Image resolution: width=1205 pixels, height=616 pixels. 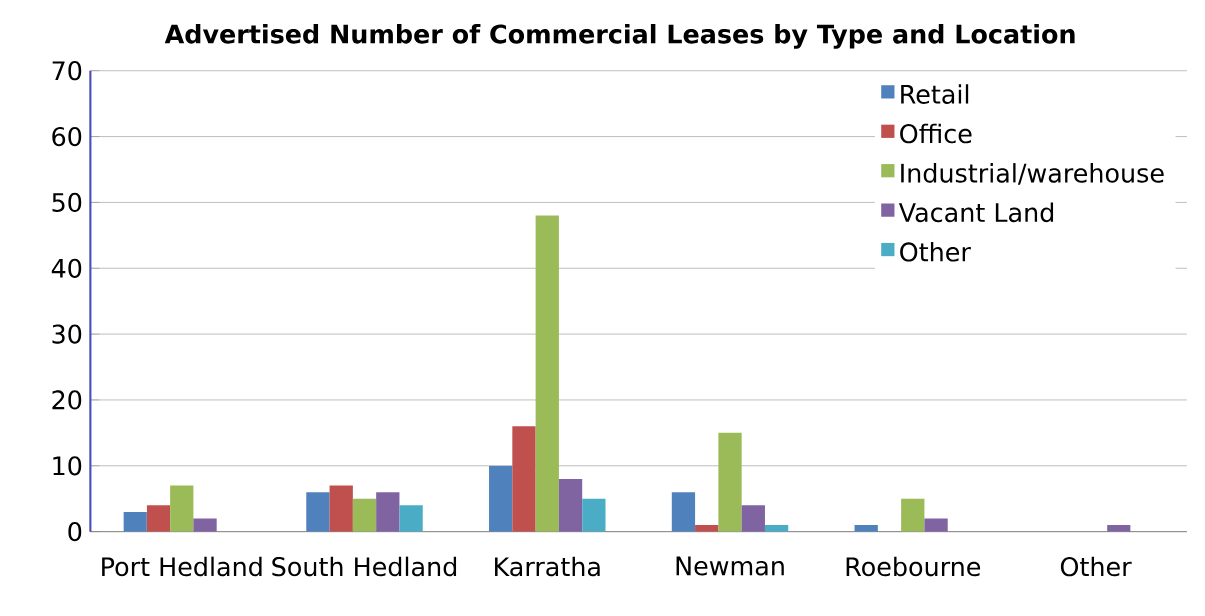 What do you see at coordinates (67, 202) in the screenshot?
I see `y-tick-label: 50` at bounding box center [67, 202].